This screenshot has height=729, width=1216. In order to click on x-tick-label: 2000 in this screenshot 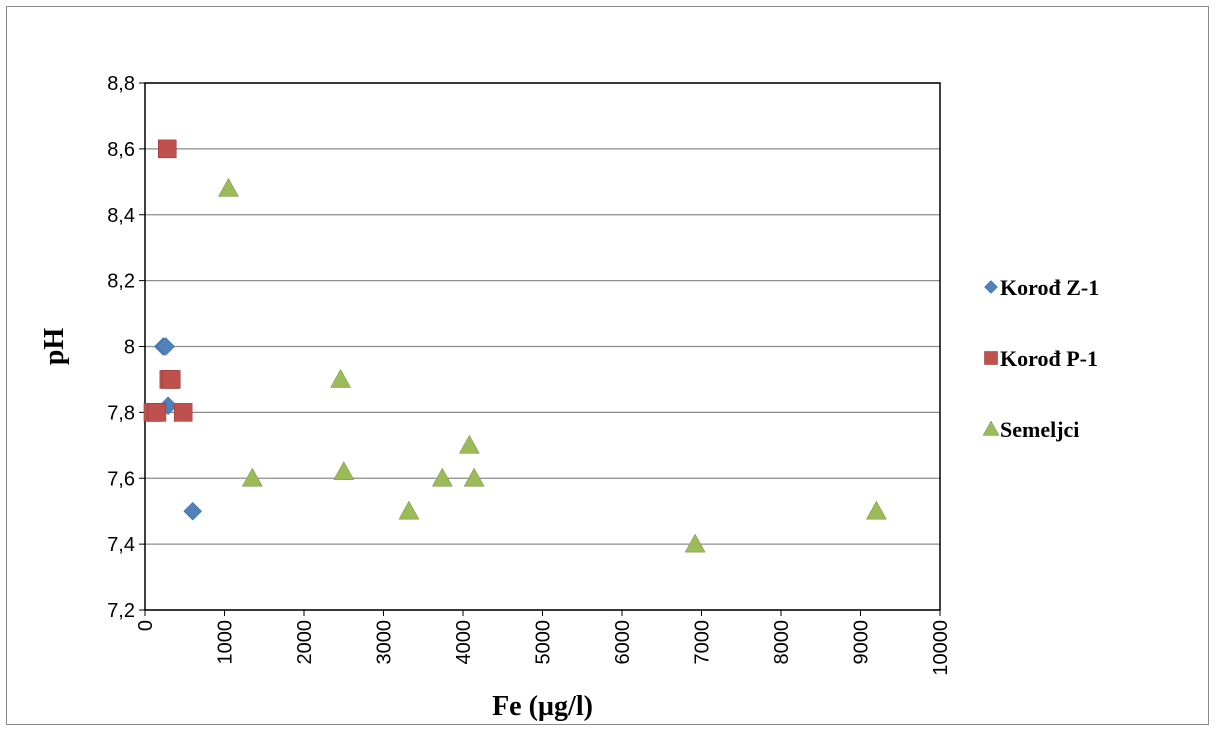, I will do `click(305, 642)`.